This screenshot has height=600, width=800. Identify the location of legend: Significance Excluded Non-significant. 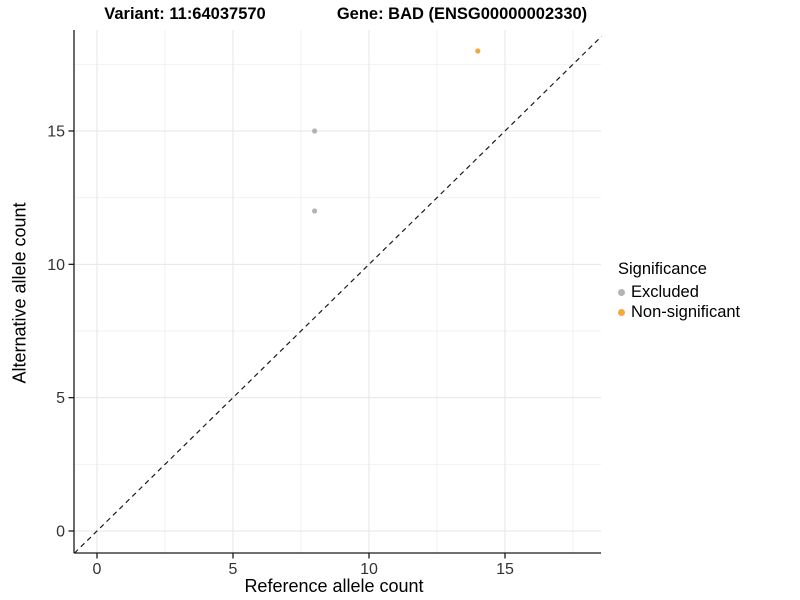
(679, 291).